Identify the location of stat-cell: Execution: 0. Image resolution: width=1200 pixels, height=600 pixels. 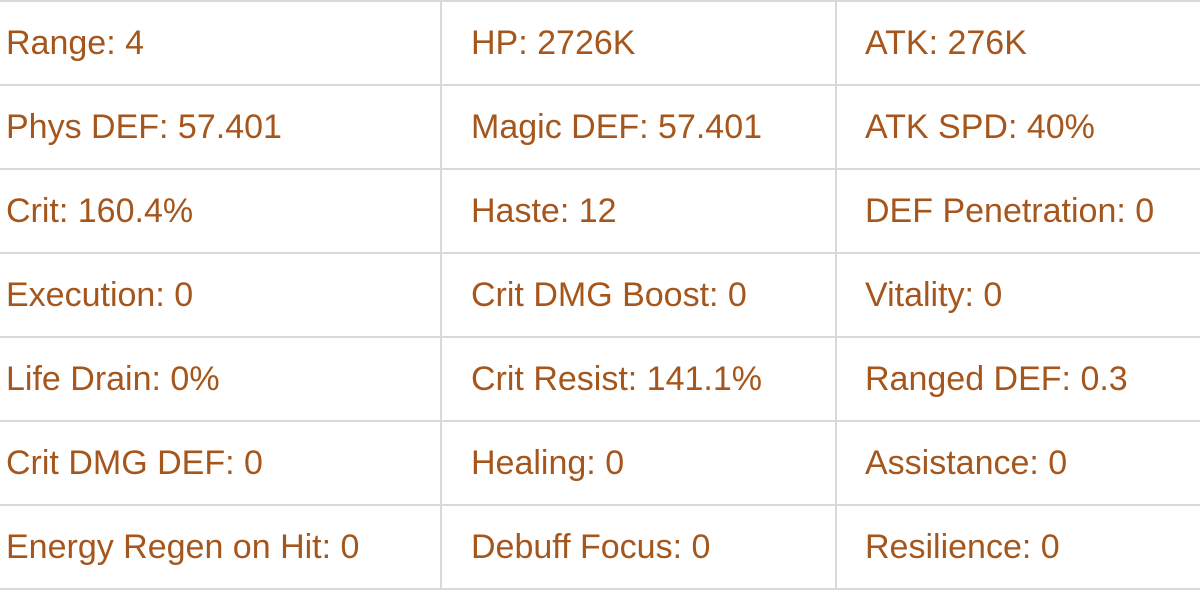
(221, 295).